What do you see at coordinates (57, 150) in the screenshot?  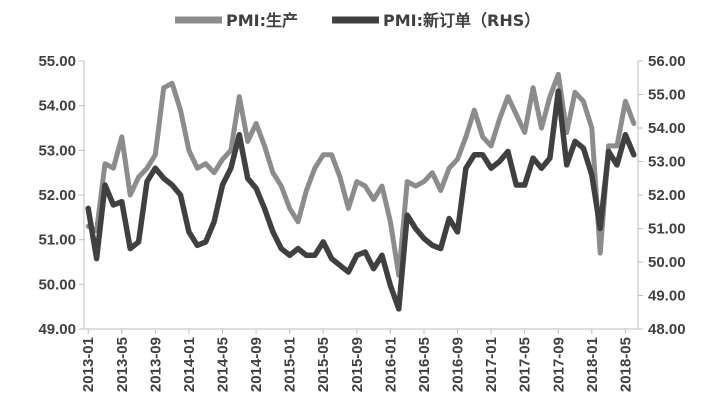 I see `left-axis-tick-label: 53.00` at bounding box center [57, 150].